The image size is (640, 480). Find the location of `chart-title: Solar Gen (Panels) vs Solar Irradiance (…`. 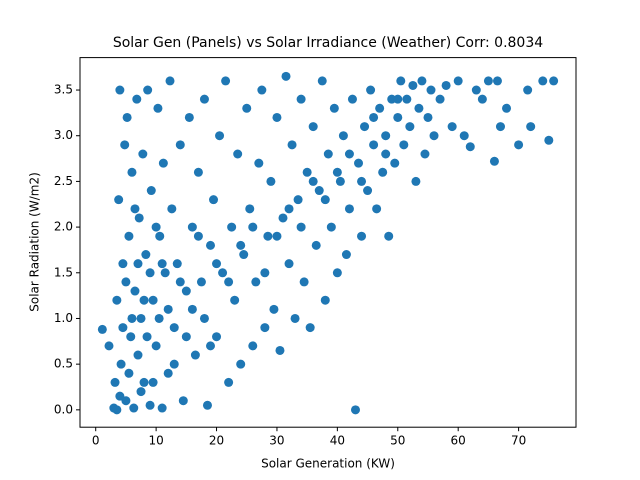

chart-title: Solar Gen (Panels) vs Solar Irradiance (… is located at coordinates (328, 43).